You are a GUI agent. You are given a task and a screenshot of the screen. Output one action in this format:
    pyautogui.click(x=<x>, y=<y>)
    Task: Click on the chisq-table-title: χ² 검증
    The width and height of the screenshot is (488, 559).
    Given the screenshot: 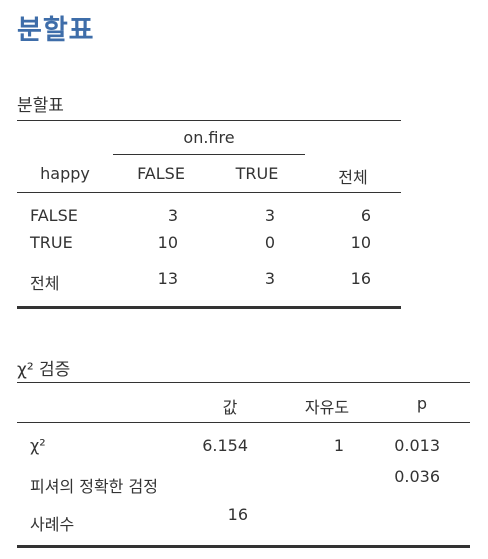 What is the action you would take?
    pyautogui.click(x=44, y=370)
    